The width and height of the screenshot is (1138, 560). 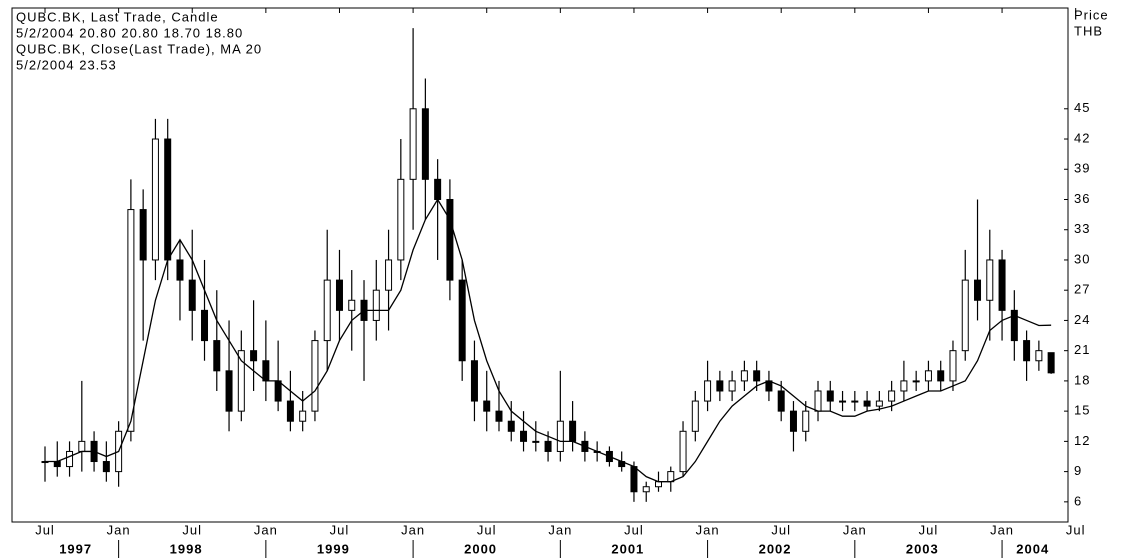 What do you see at coordinates (1082, 289) in the screenshot?
I see `y-tick-label: 27` at bounding box center [1082, 289].